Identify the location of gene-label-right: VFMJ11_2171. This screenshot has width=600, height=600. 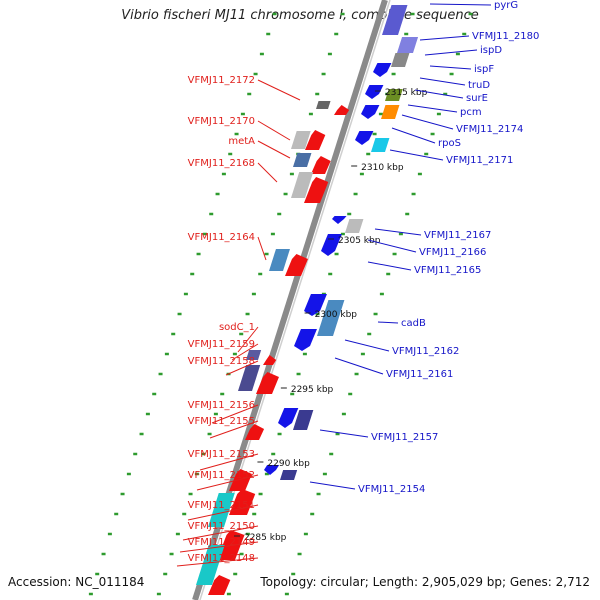
(479, 160).